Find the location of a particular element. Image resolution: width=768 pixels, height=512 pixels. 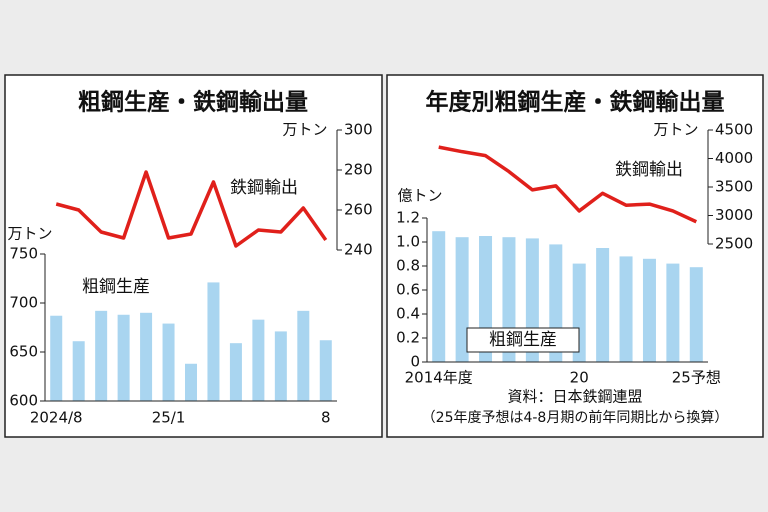

y-axis-unit: 億トン is located at coordinates (419, 196).